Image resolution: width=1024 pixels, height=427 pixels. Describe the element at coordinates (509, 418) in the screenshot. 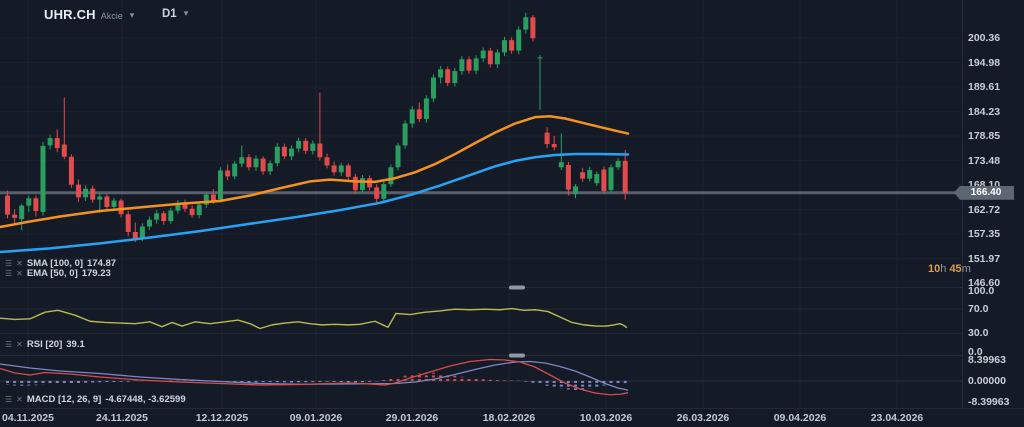

I see `time-tick-label: 18.02.2026` at that location.